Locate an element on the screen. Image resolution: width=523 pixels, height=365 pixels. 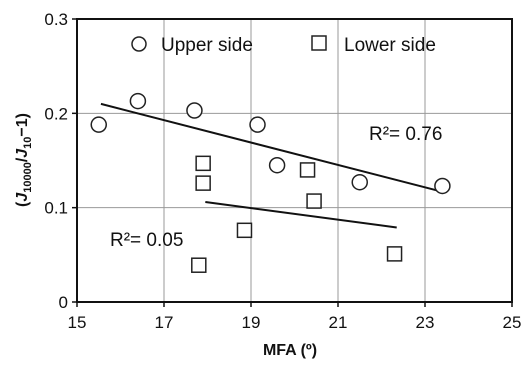
x-axis-ticks: 15 17 19 21 23 25 is located at coordinates (295, 317).